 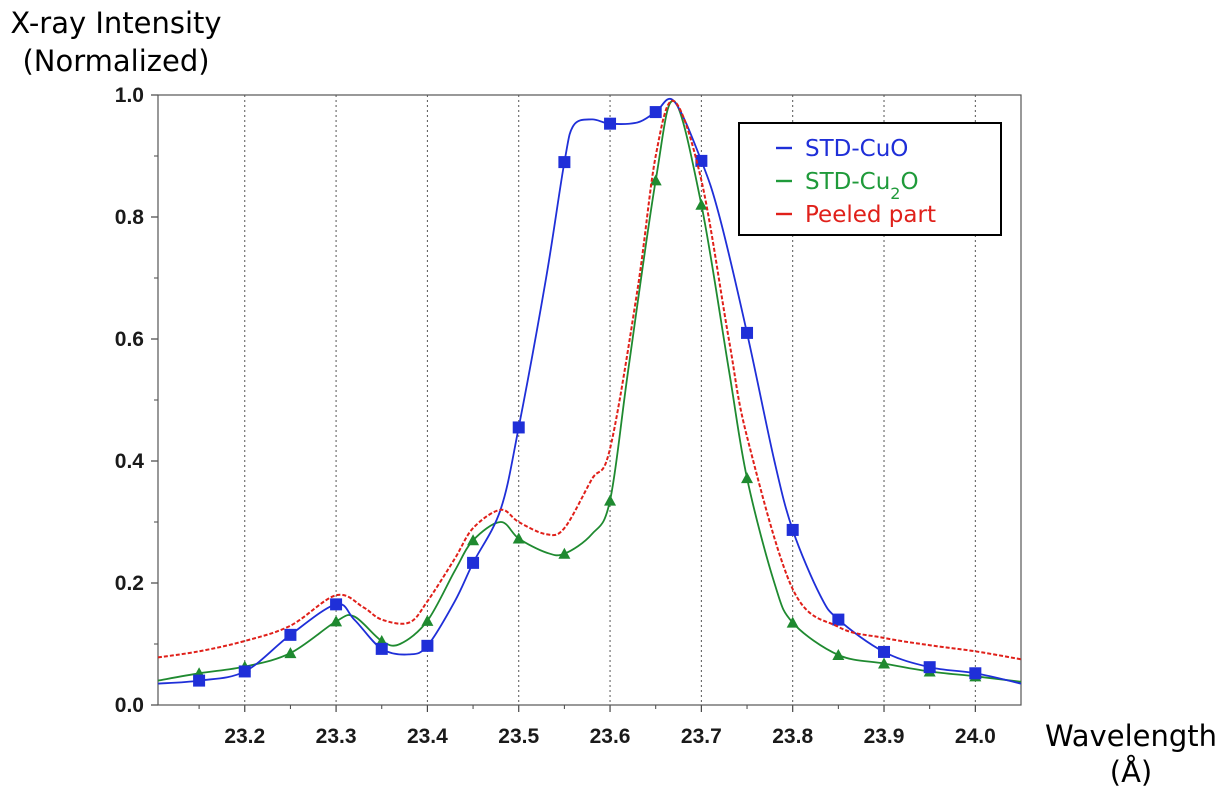 What do you see at coordinates (862, 186) in the screenshot?
I see `legend-label-std_cu2o: STD-Cu2O` at bounding box center [862, 186].